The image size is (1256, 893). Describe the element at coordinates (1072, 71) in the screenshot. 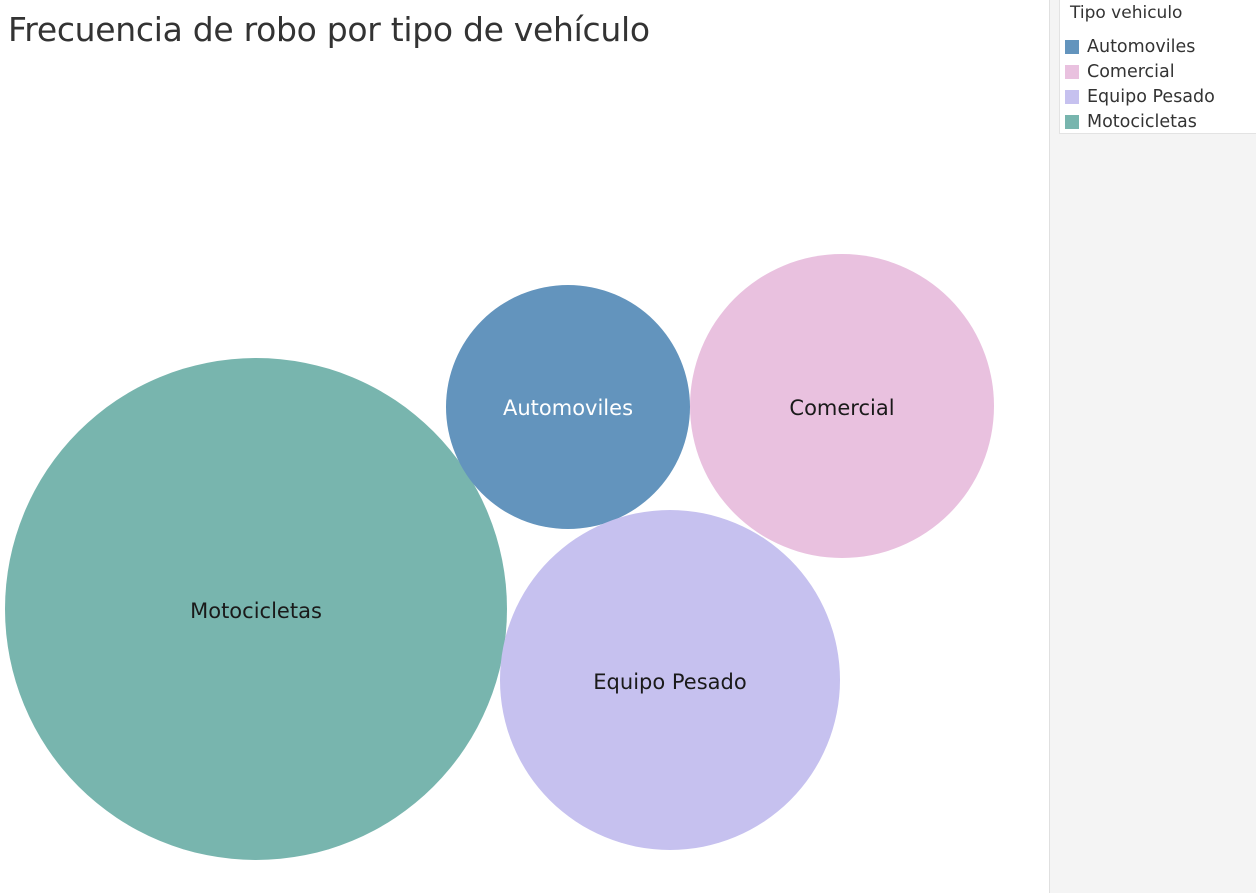

I see `legend-swatch-comercial` at that location.